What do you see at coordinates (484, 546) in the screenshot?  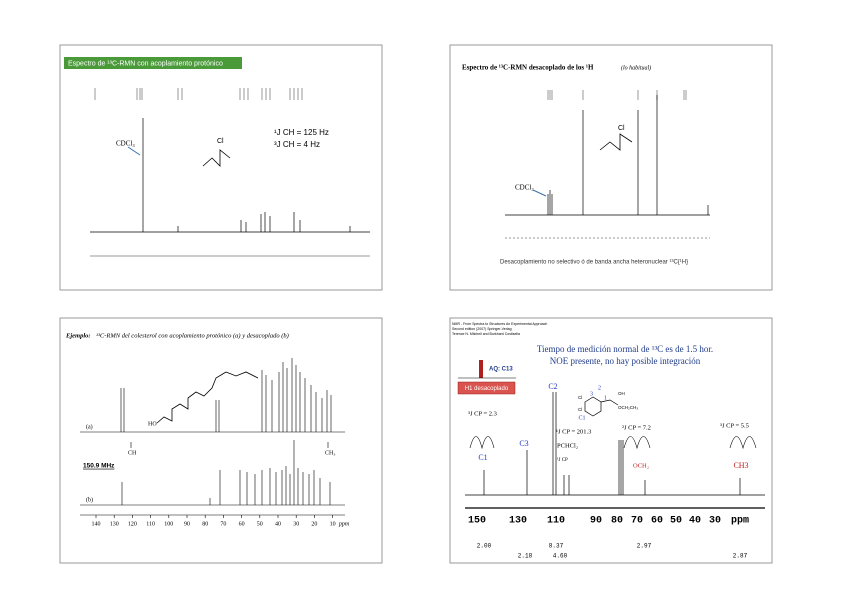 I see `integral-label: 2.00` at bounding box center [484, 546].